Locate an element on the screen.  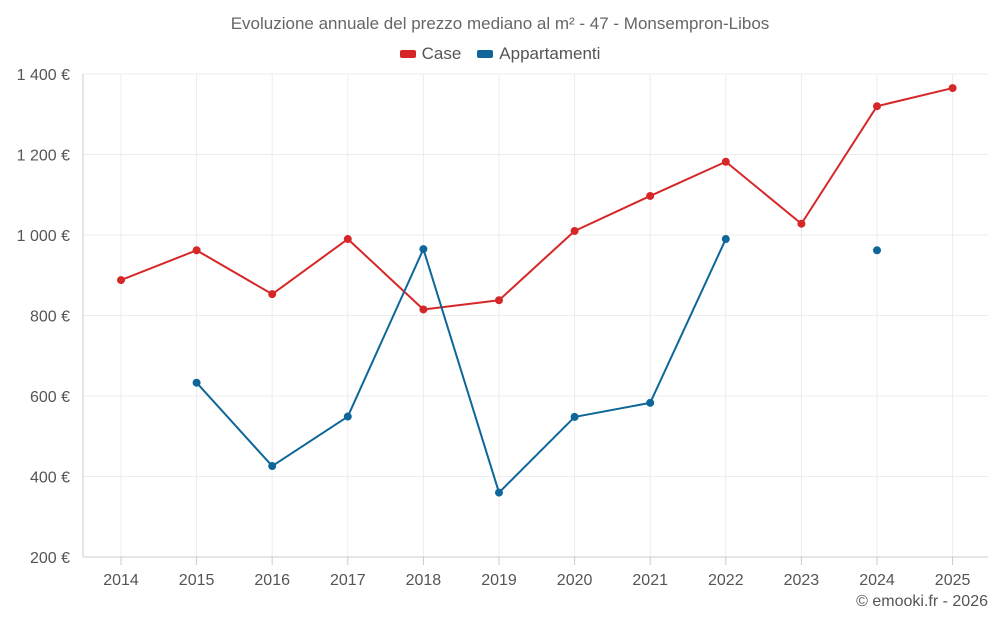
legend-item-appartamenti: Appartamenti is located at coordinates (538, 54).